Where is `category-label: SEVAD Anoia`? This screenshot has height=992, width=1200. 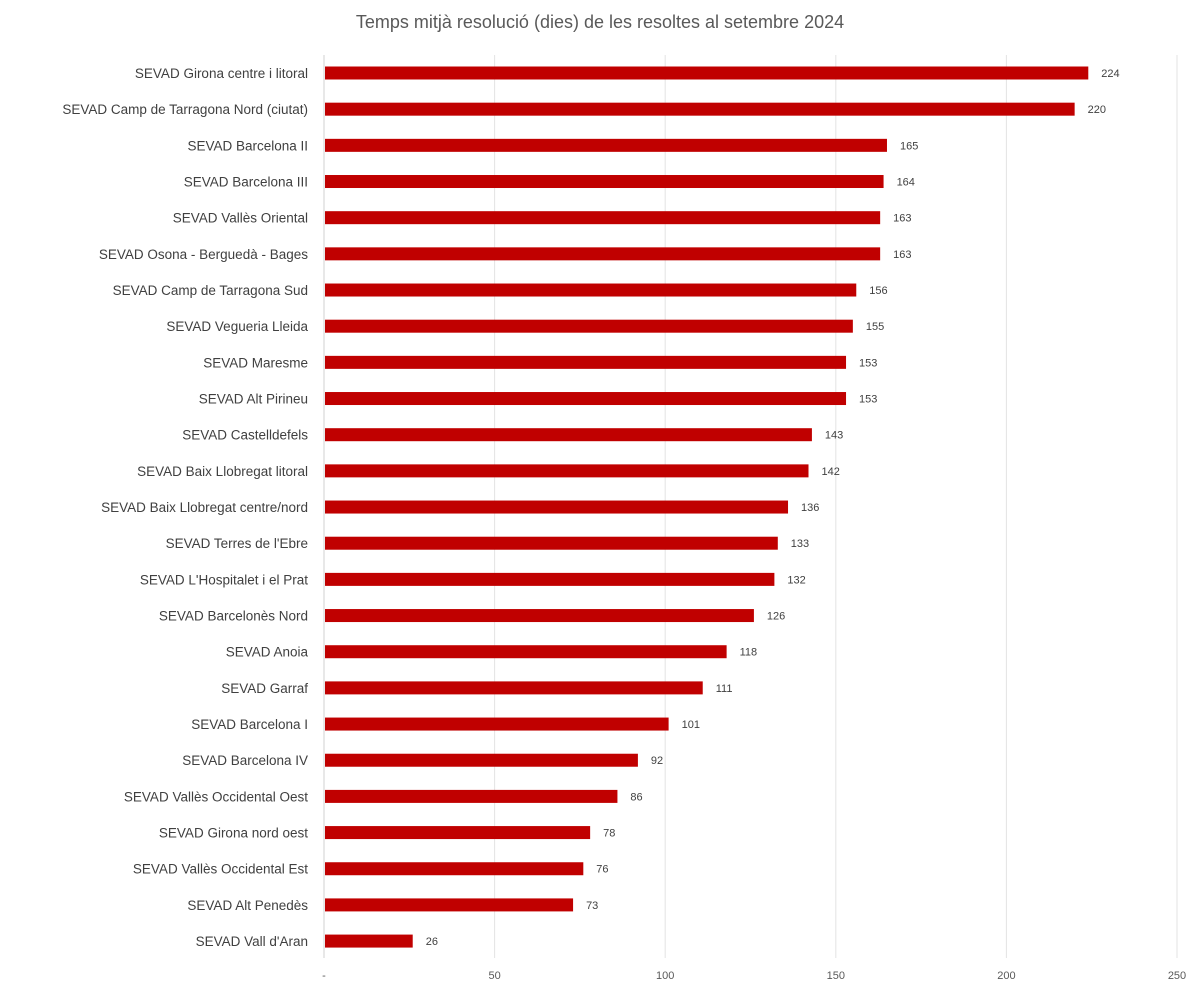 category-label: SEVAD Anoia is located at coordinates (267, 652).